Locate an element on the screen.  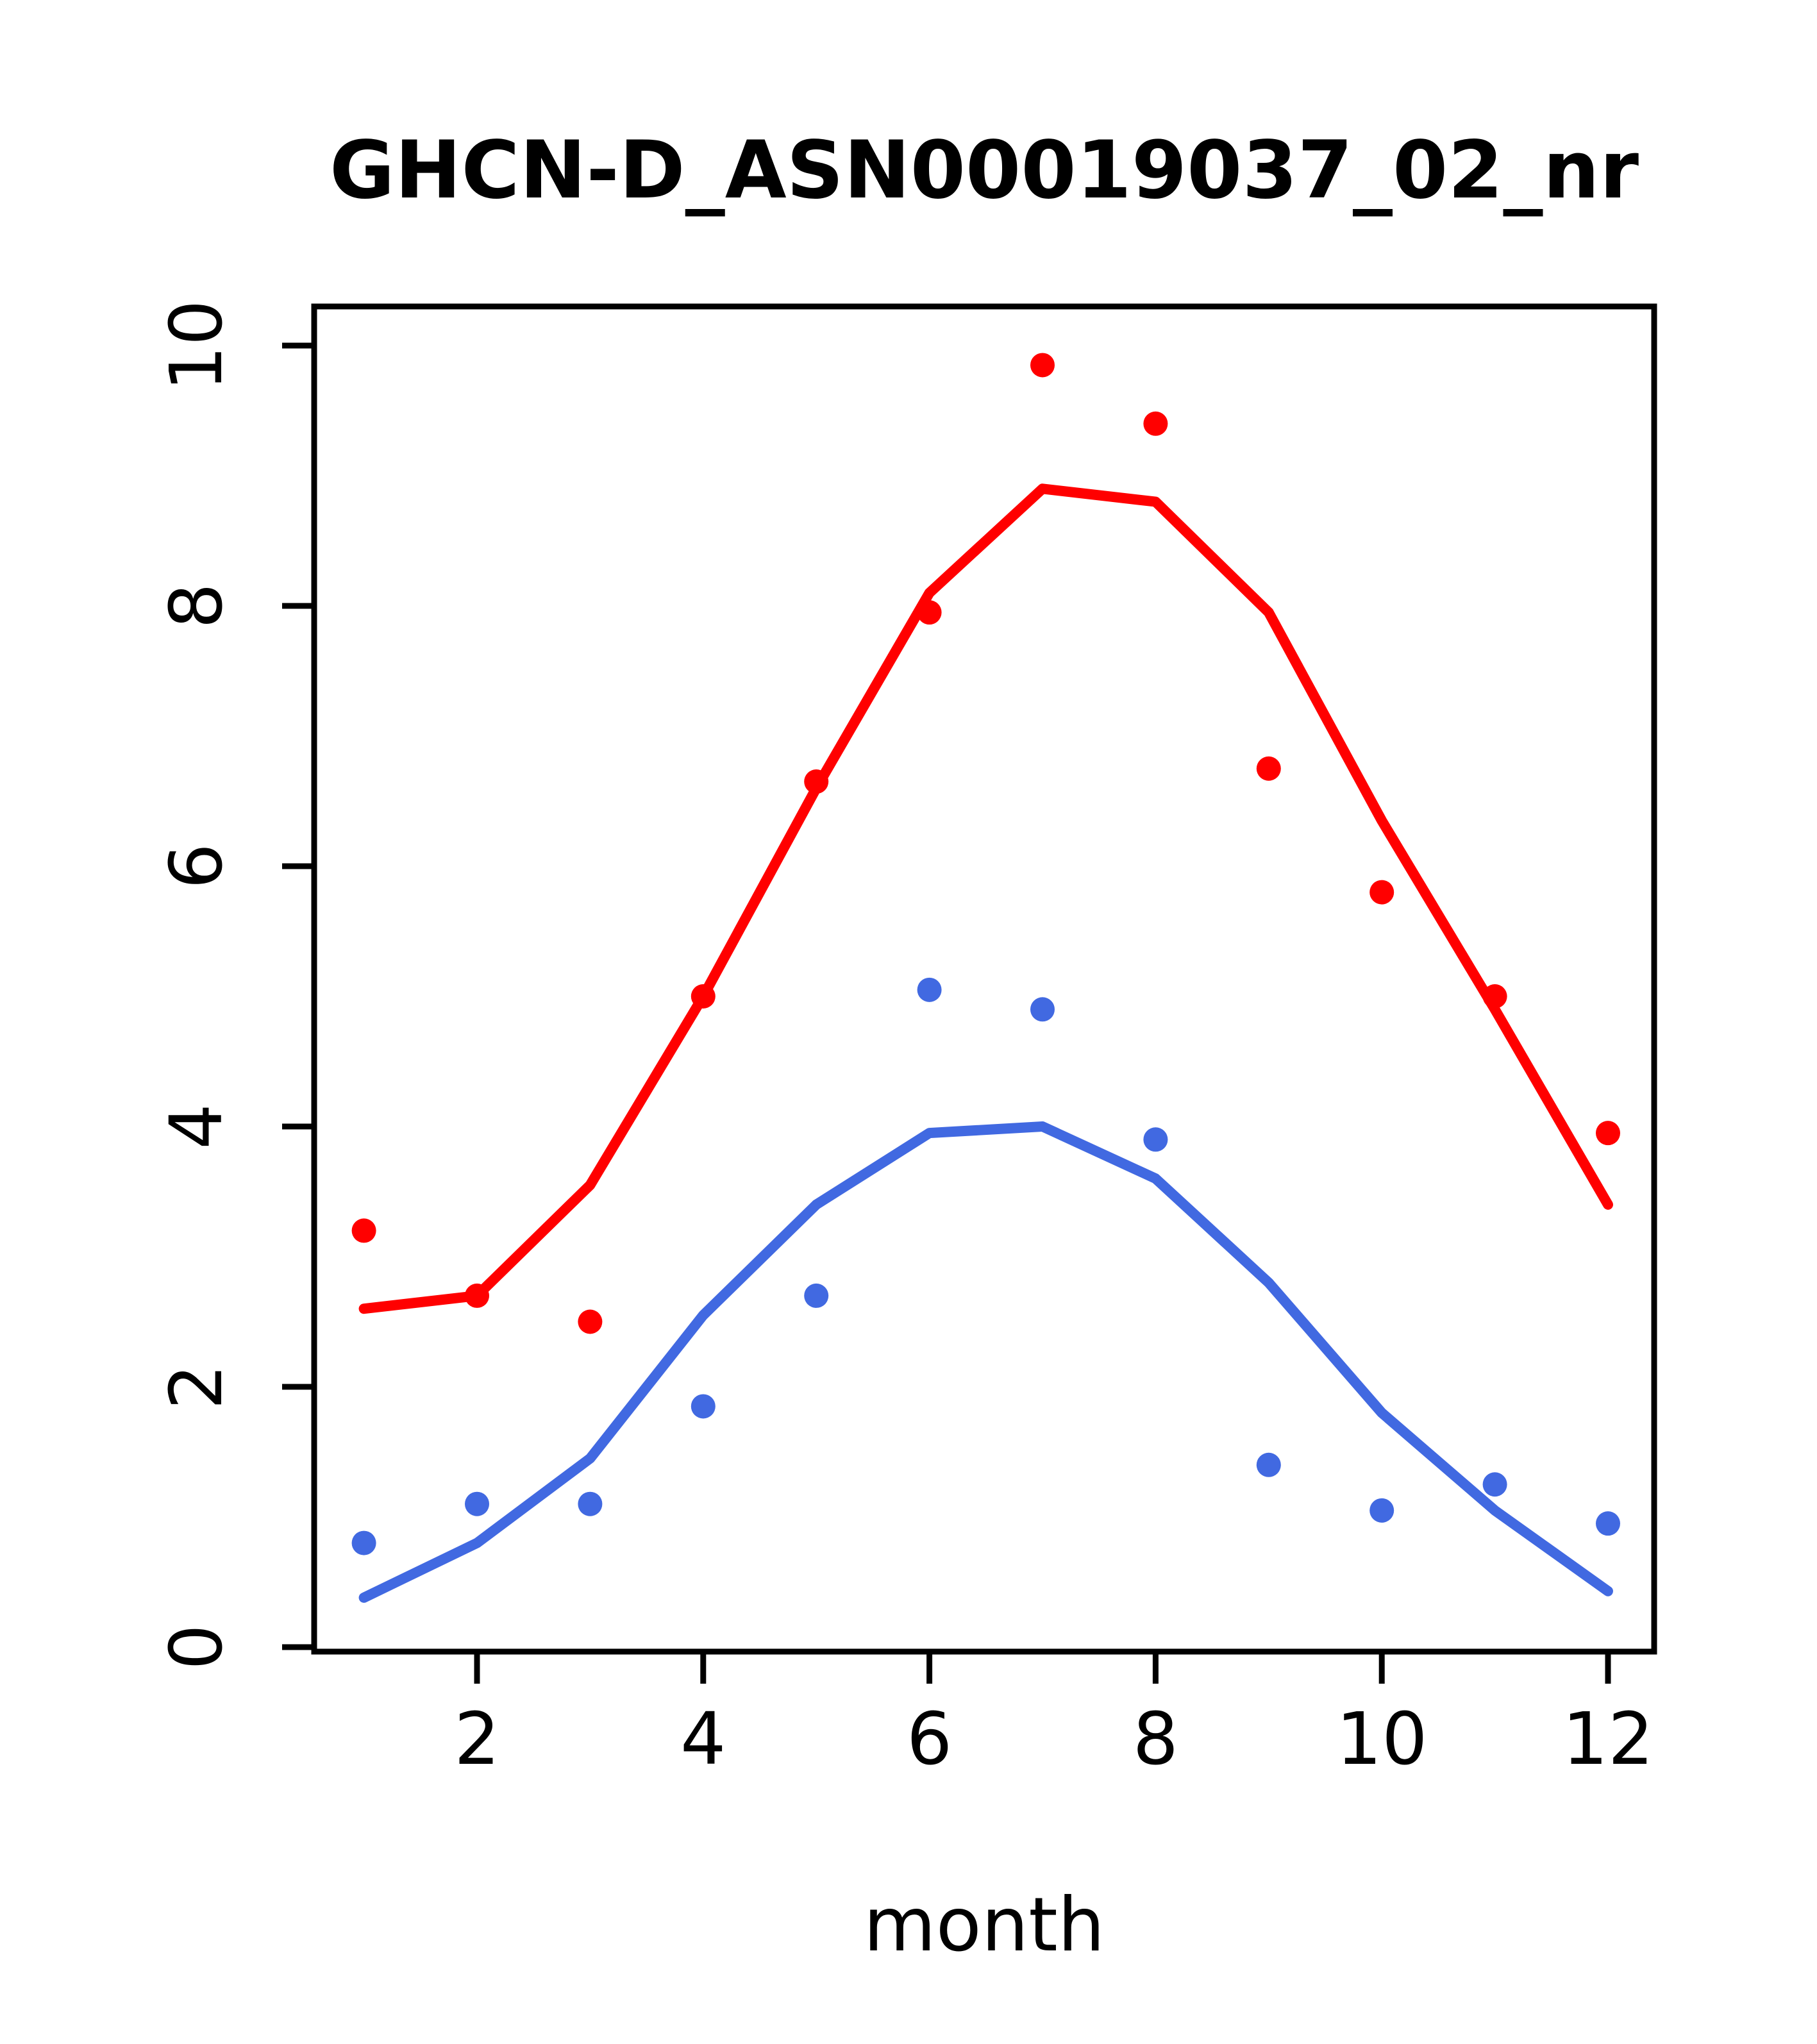
x-tick-label: 12 is located at coordinates (1608, 1740).